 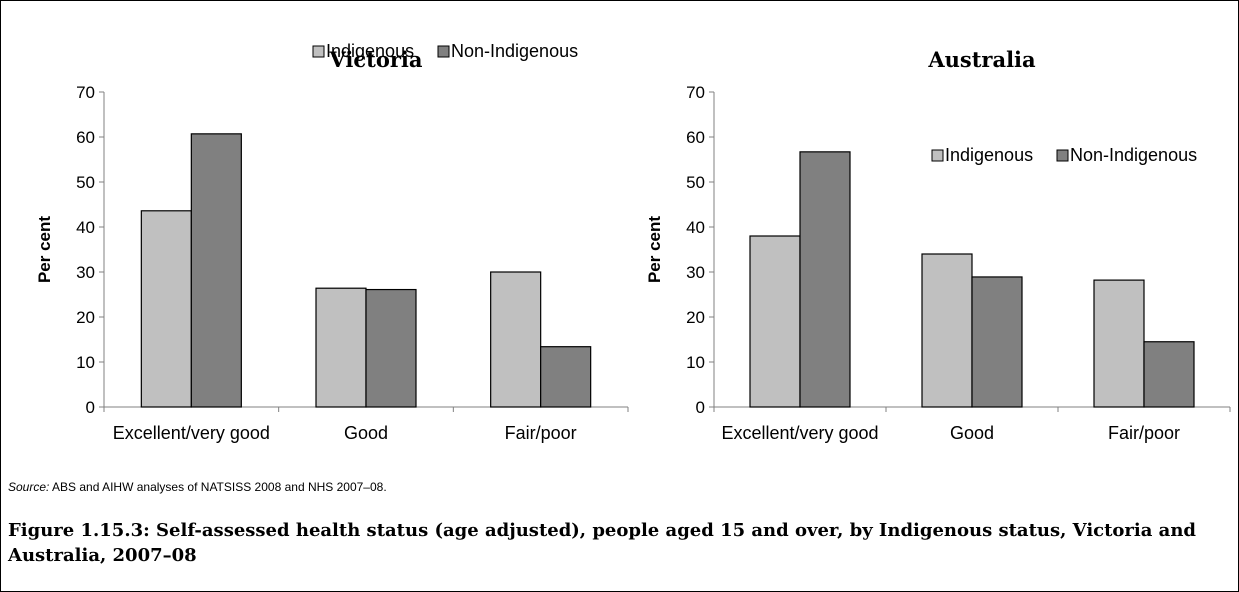 I want to click on chart-title: Victoria, so click(x=375, y=59).